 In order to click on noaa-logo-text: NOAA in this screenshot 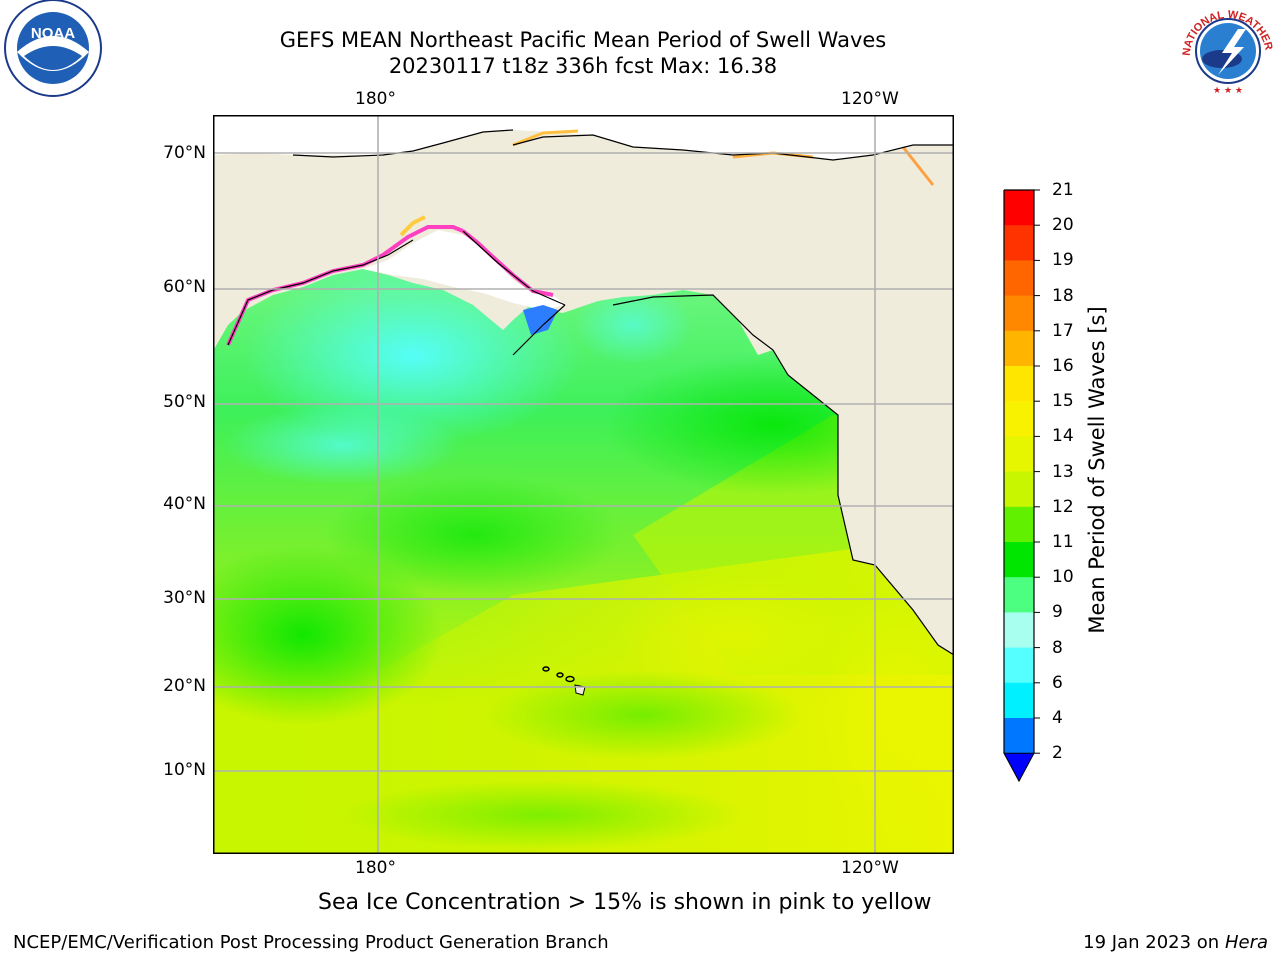, I will do `click(53, 33)`.